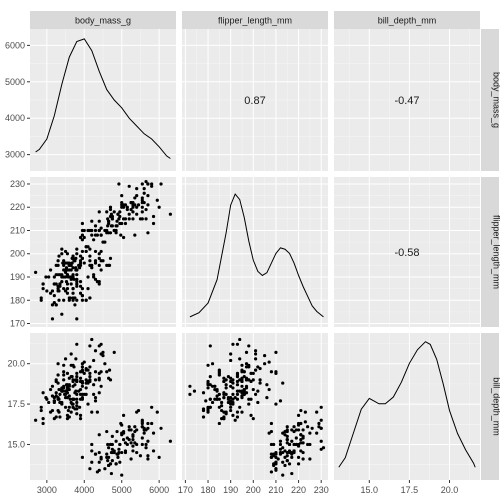 The width and height of the screenshot is (504, 504). What do you see at coordinates (406, 253) in the screenshot?
I see `correlation-label: -0.58` at bounding box center [406, 253].